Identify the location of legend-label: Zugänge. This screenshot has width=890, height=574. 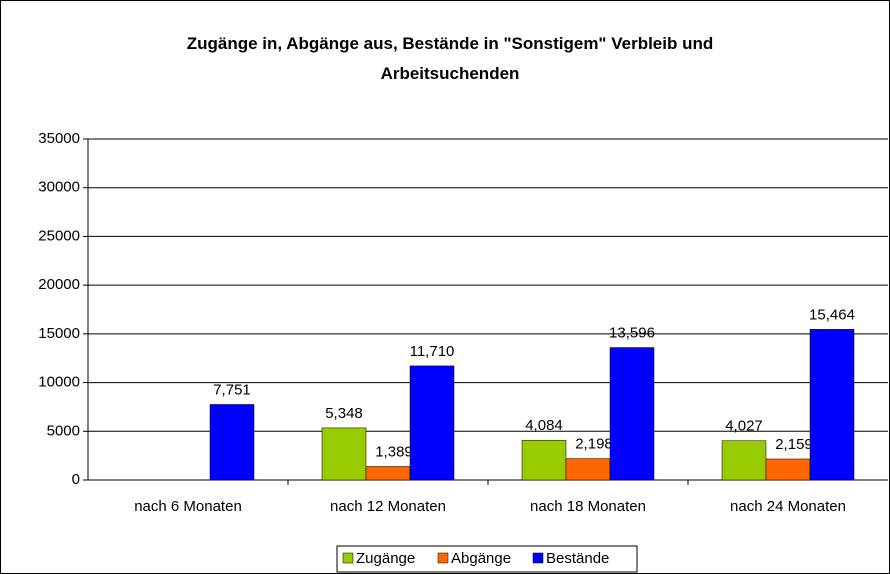
(385, 558).